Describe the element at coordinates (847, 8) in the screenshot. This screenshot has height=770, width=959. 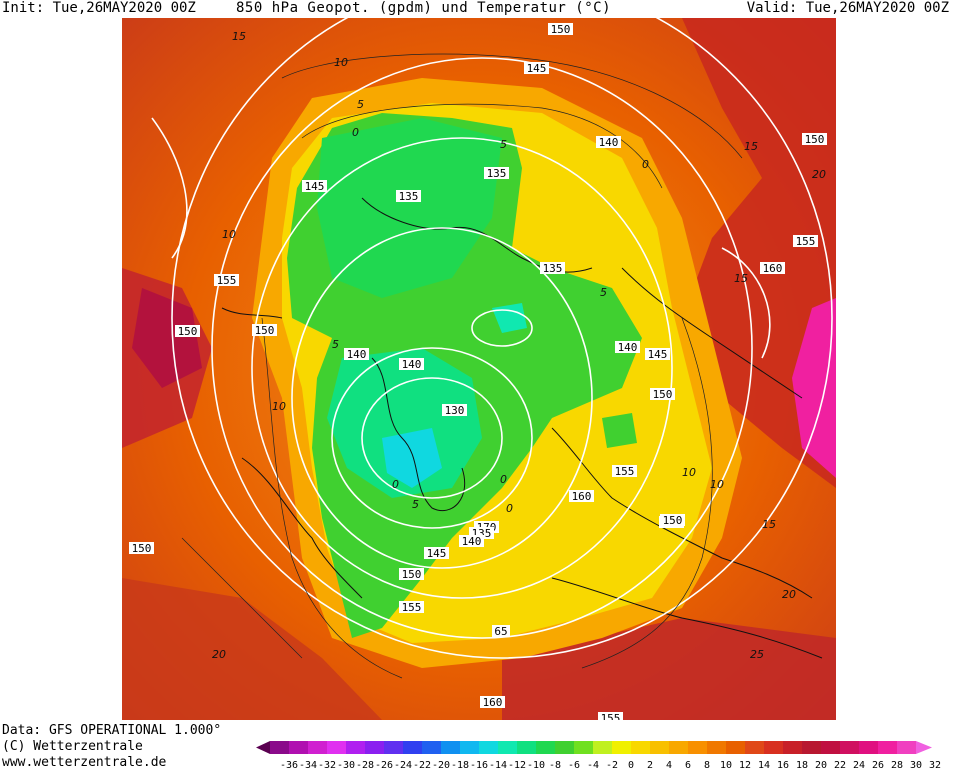
I see `valid-time-label: Valid: Tue,26MAY2020 00Z` at that location.